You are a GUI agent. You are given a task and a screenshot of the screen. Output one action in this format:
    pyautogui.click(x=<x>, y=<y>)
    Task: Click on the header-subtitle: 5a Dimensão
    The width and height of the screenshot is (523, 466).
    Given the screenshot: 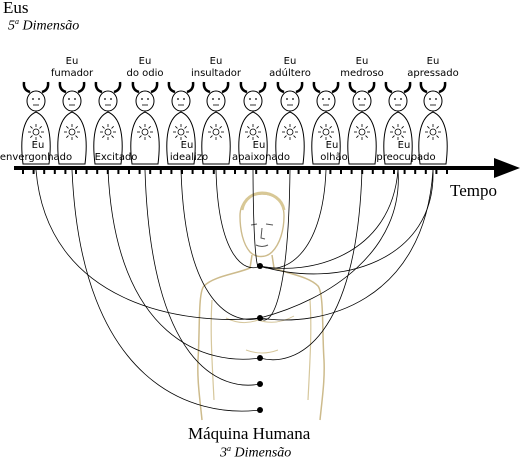 What is the action you would take?
    pyautogui.click(x=43, y=26)
    